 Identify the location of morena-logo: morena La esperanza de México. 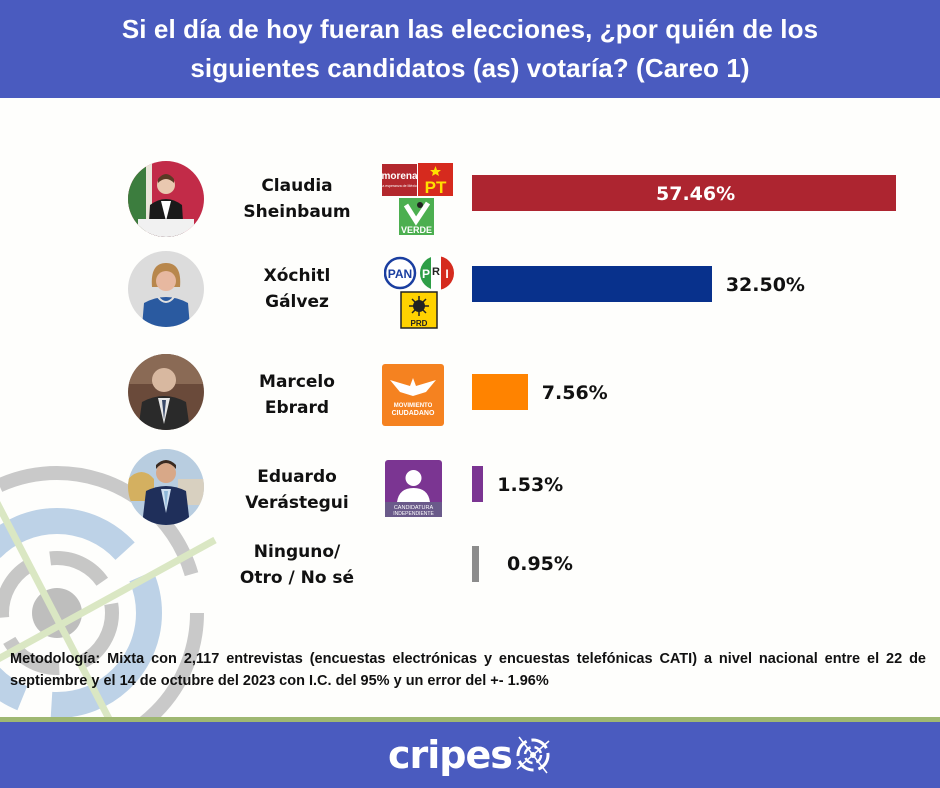
(400, 180).